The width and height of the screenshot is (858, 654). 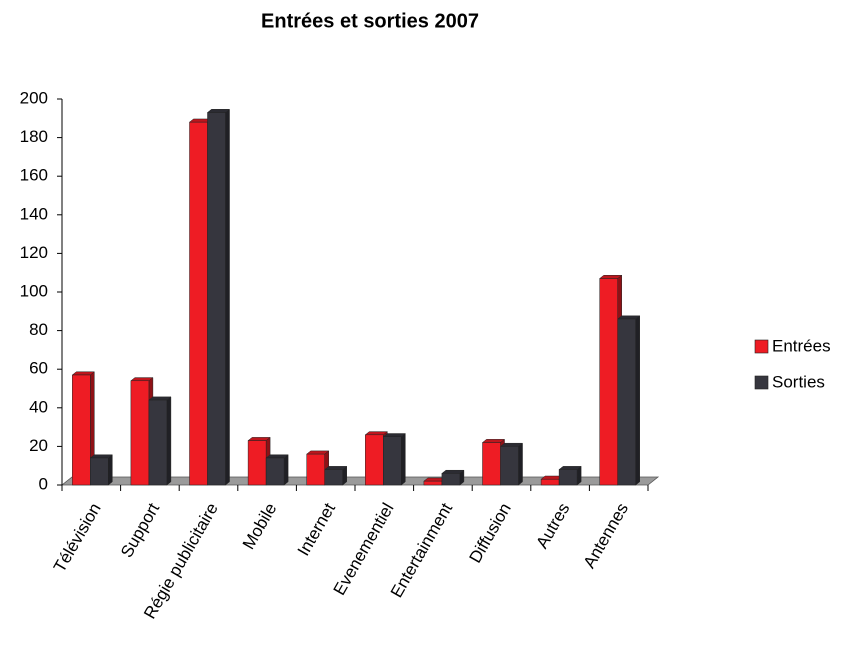 What do you see at coordinates (38, 329) in the screenshot?
I see `y-tick-label: 80` at bounding box center [38, 329].